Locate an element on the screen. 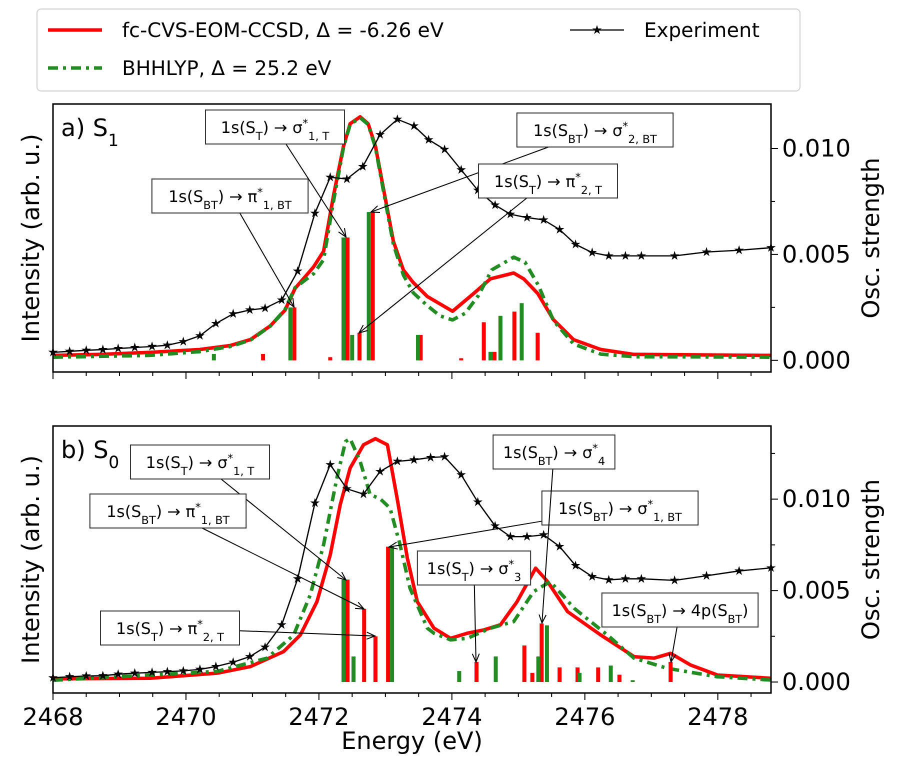 This screenshot has height=761, width=898. legend-label: BHHLYP, Δ = 25.2 eV is located at coordinates (227, 68).